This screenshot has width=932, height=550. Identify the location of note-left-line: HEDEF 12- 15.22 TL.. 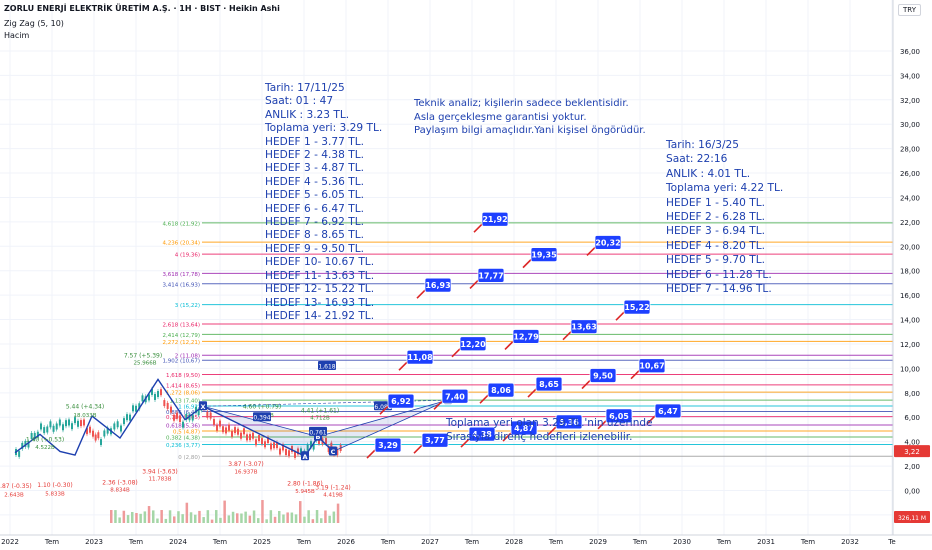
(320, 289).